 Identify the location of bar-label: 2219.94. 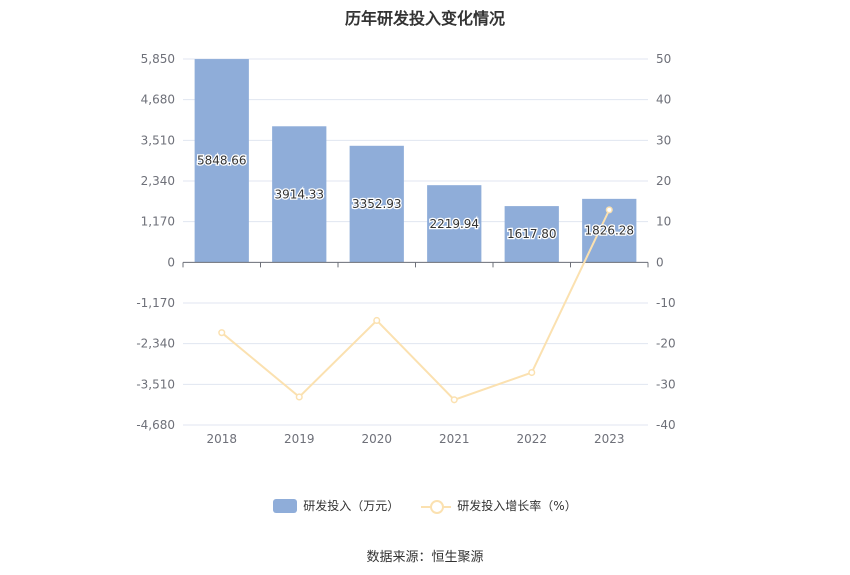
(454, 224).